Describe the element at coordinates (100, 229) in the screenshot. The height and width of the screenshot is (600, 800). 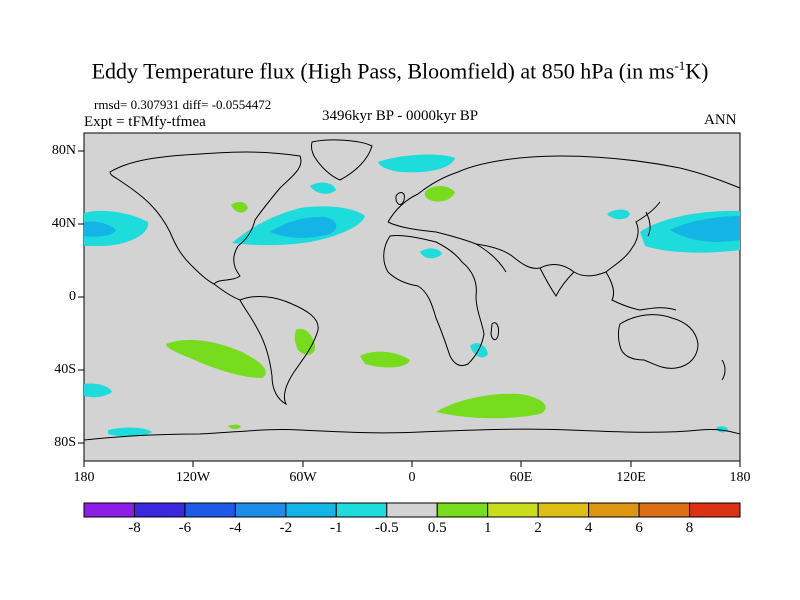
I see `region-northeast-pacific-core` at that location.